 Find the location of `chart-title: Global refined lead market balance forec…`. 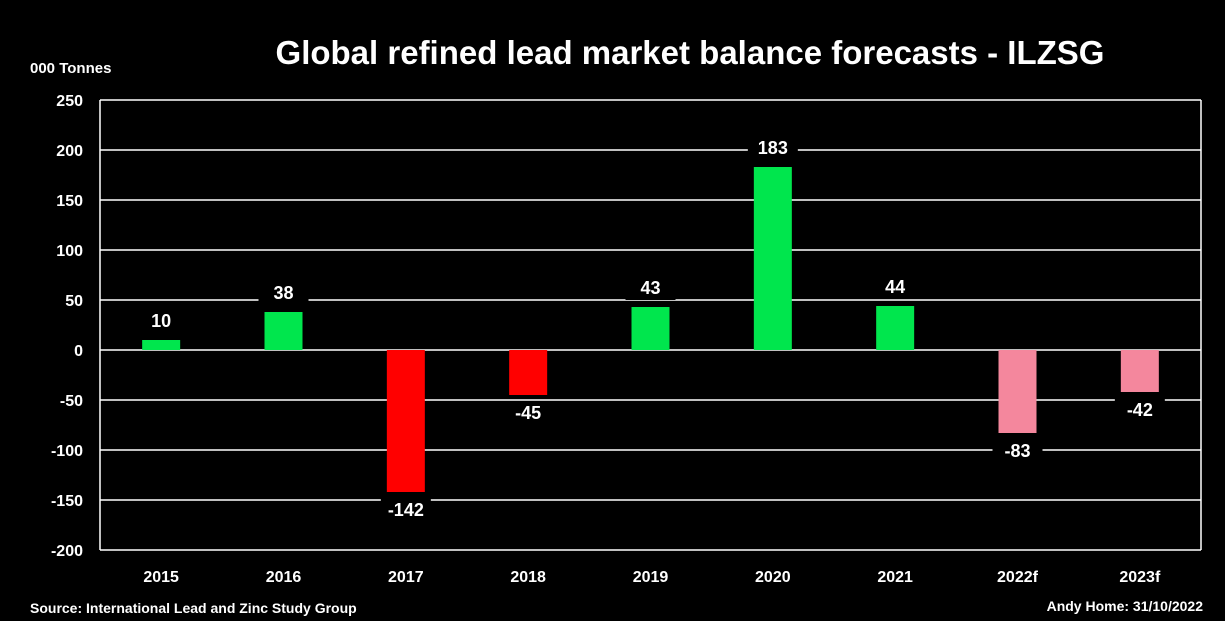

chart-title: Global refined lead market balance forec… is located at coordinates (690, 52).